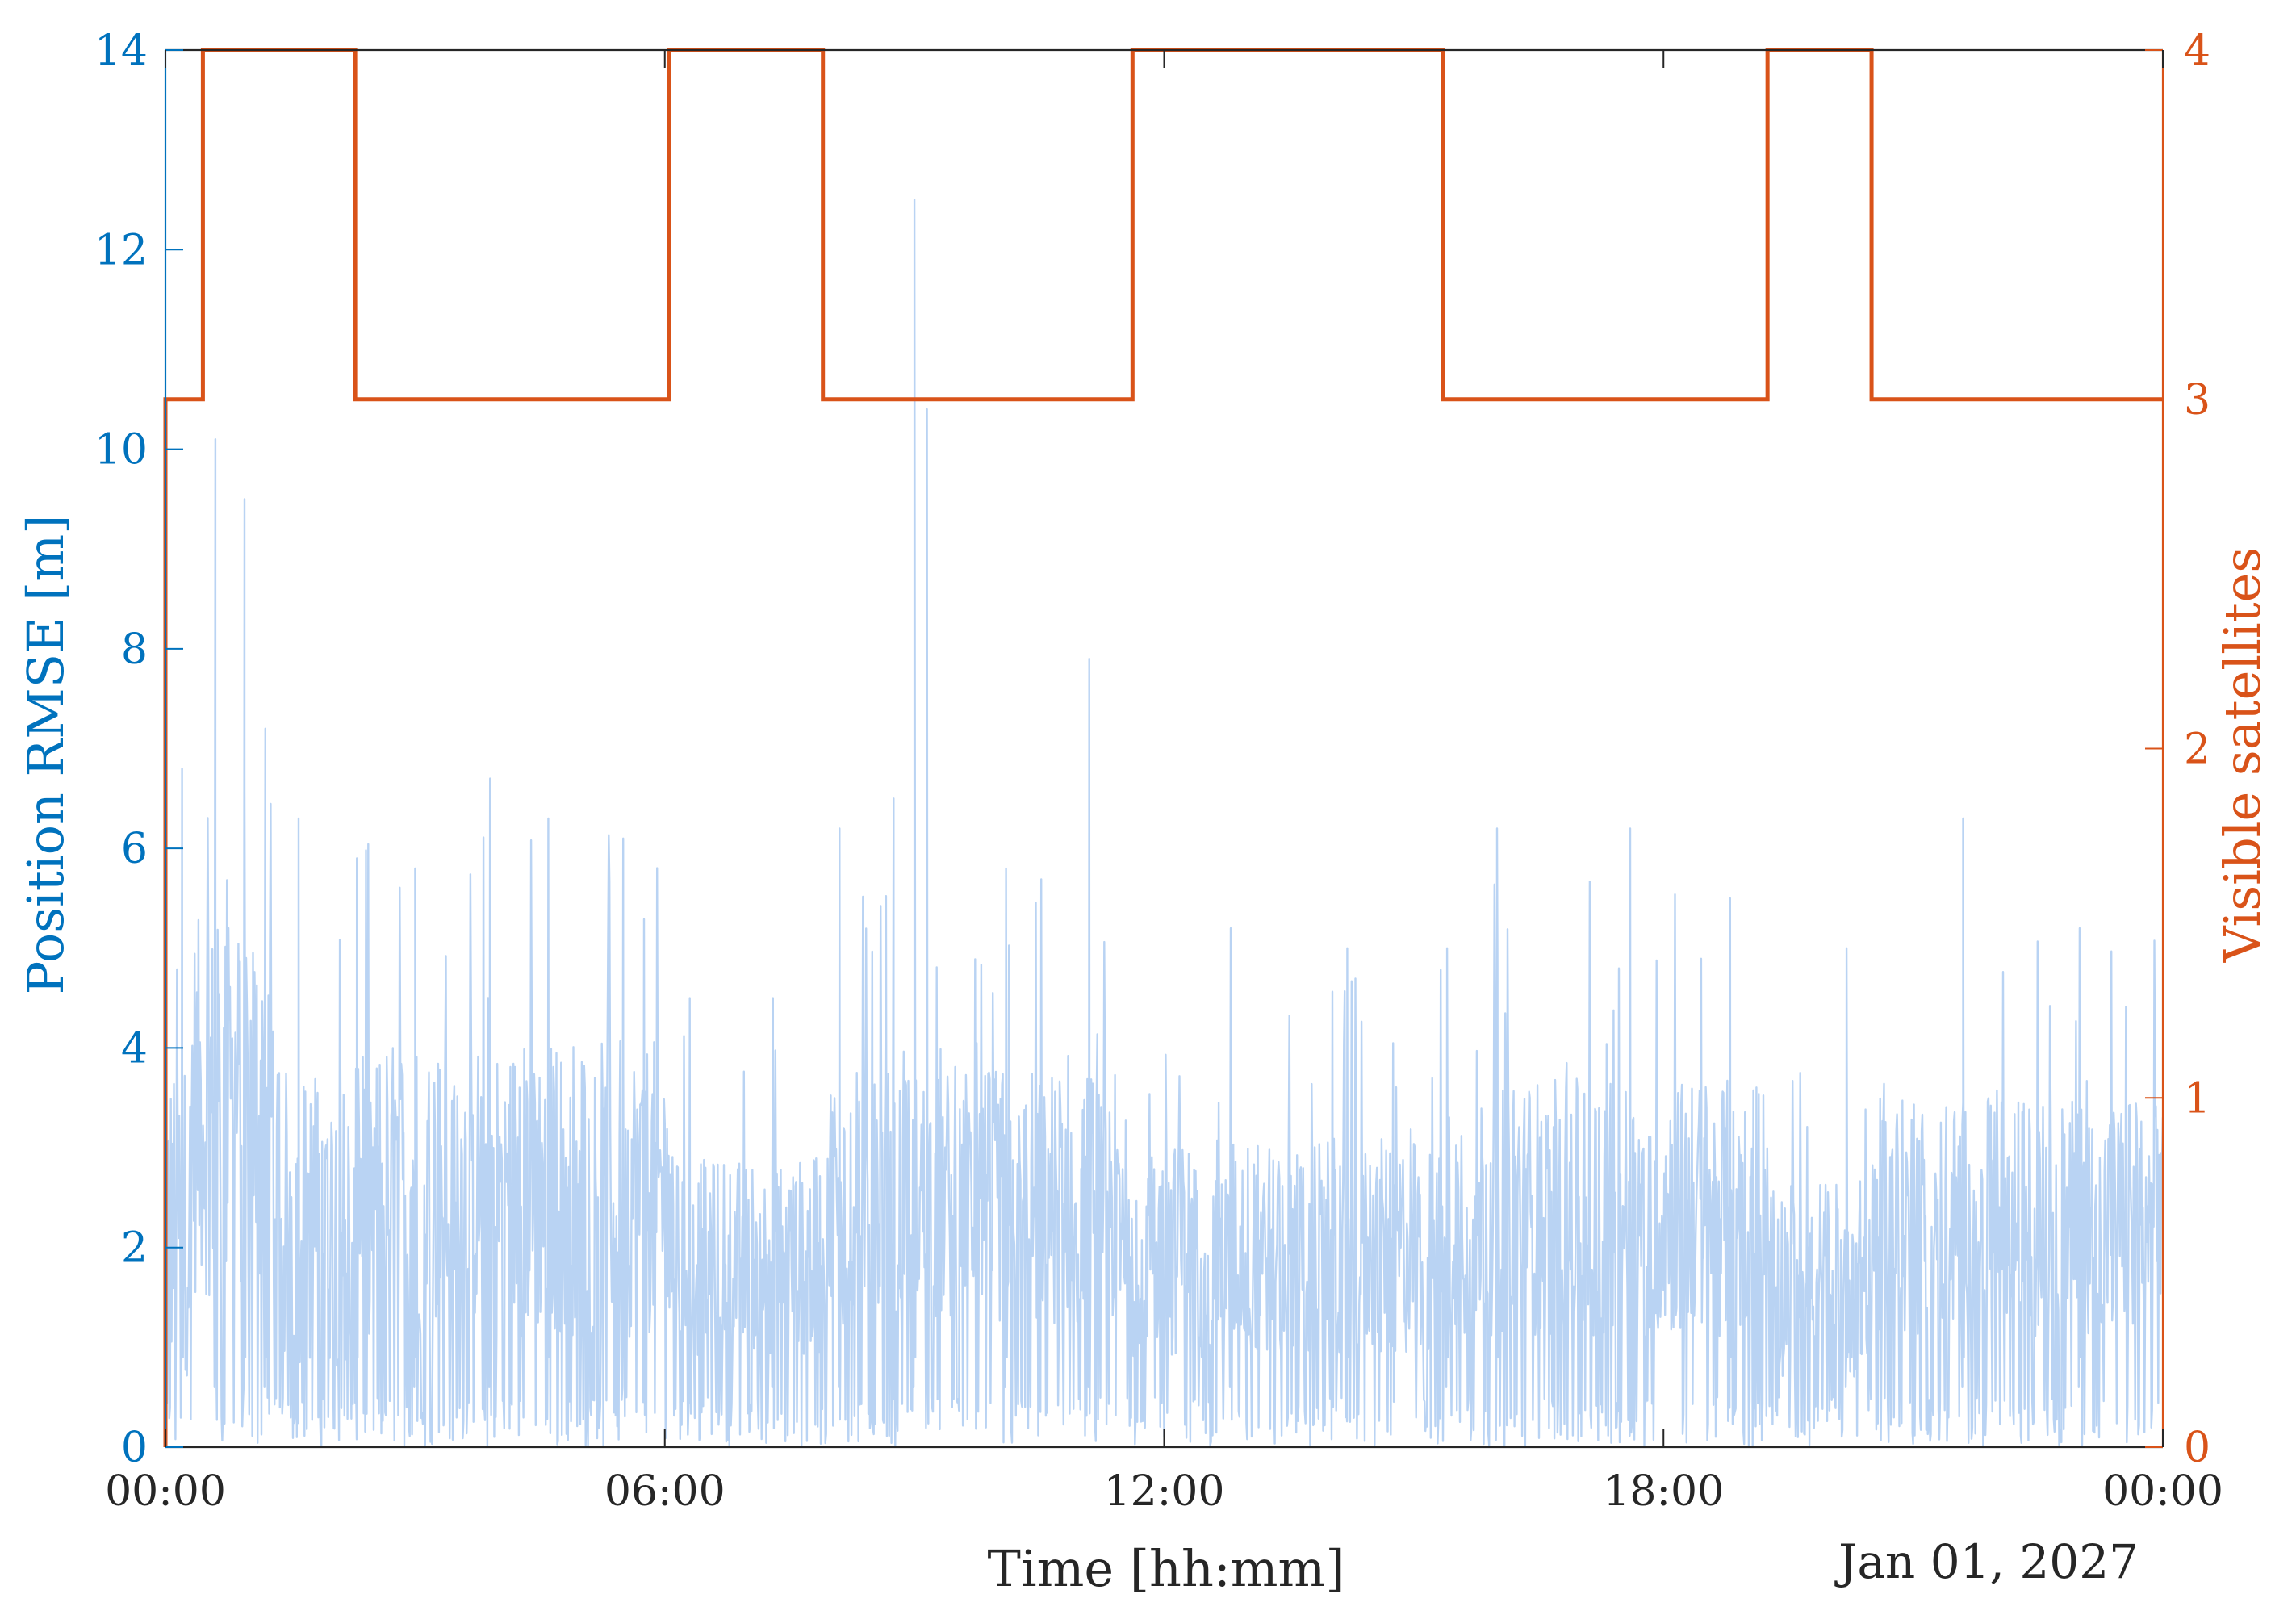 Image resolution: width=2296 pixels, height=1615 pixels. Describe the element at coordinates (134, 1448) in the screenshot. I see `y-left-tick-label: 0` at that location.